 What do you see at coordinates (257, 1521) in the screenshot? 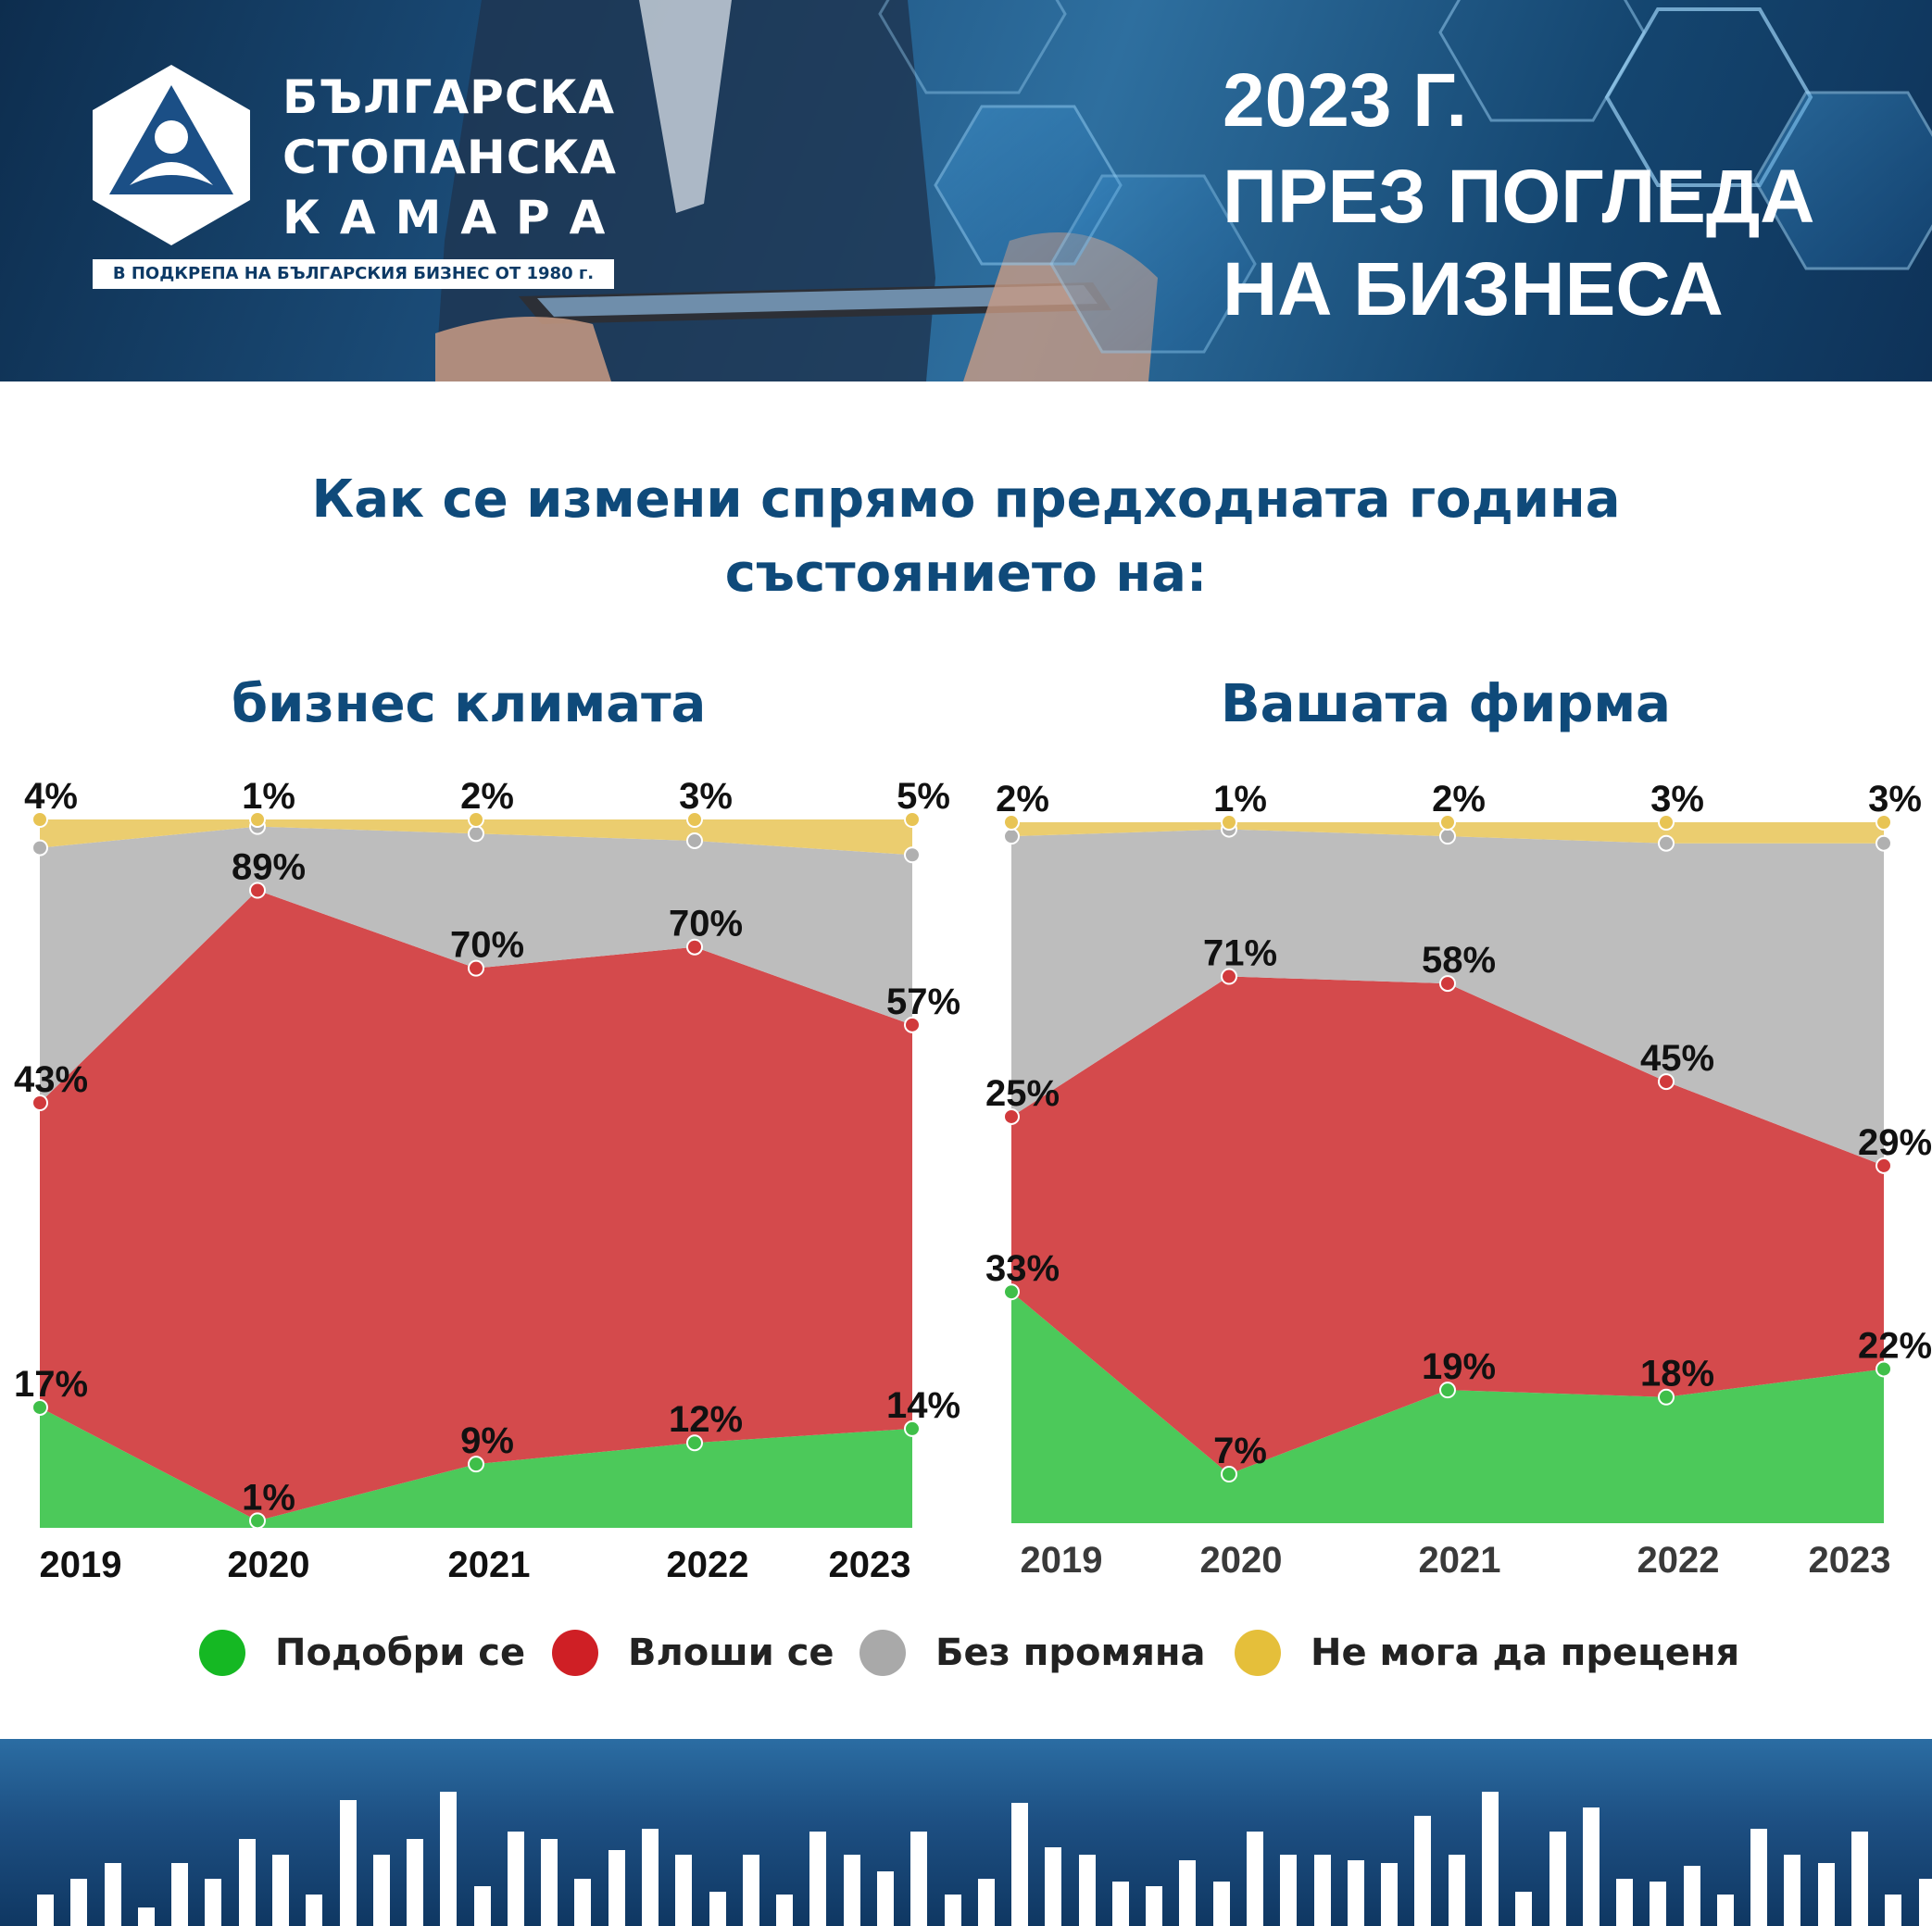
I see `marker-improved-2020-chart1` at bounding box center [257, 1521].